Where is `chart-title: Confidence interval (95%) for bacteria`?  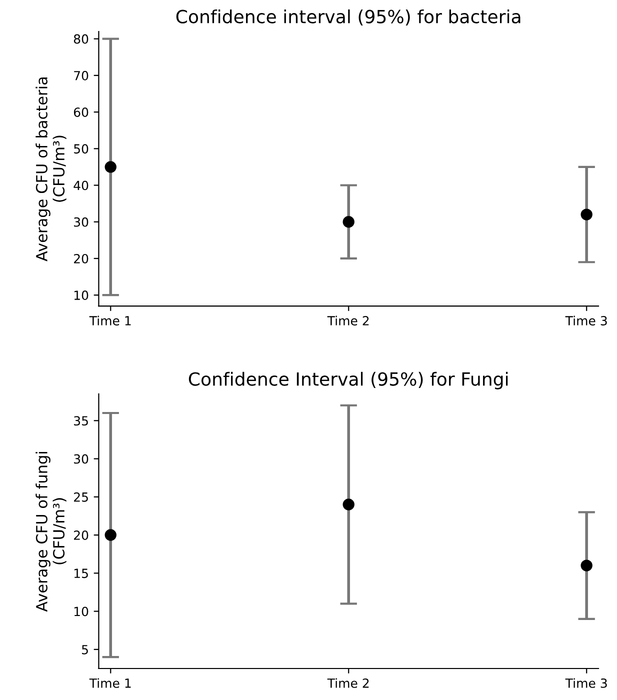
chart-title: Confidence interval (95%) for bacteria is located at coordinates (348, 17).